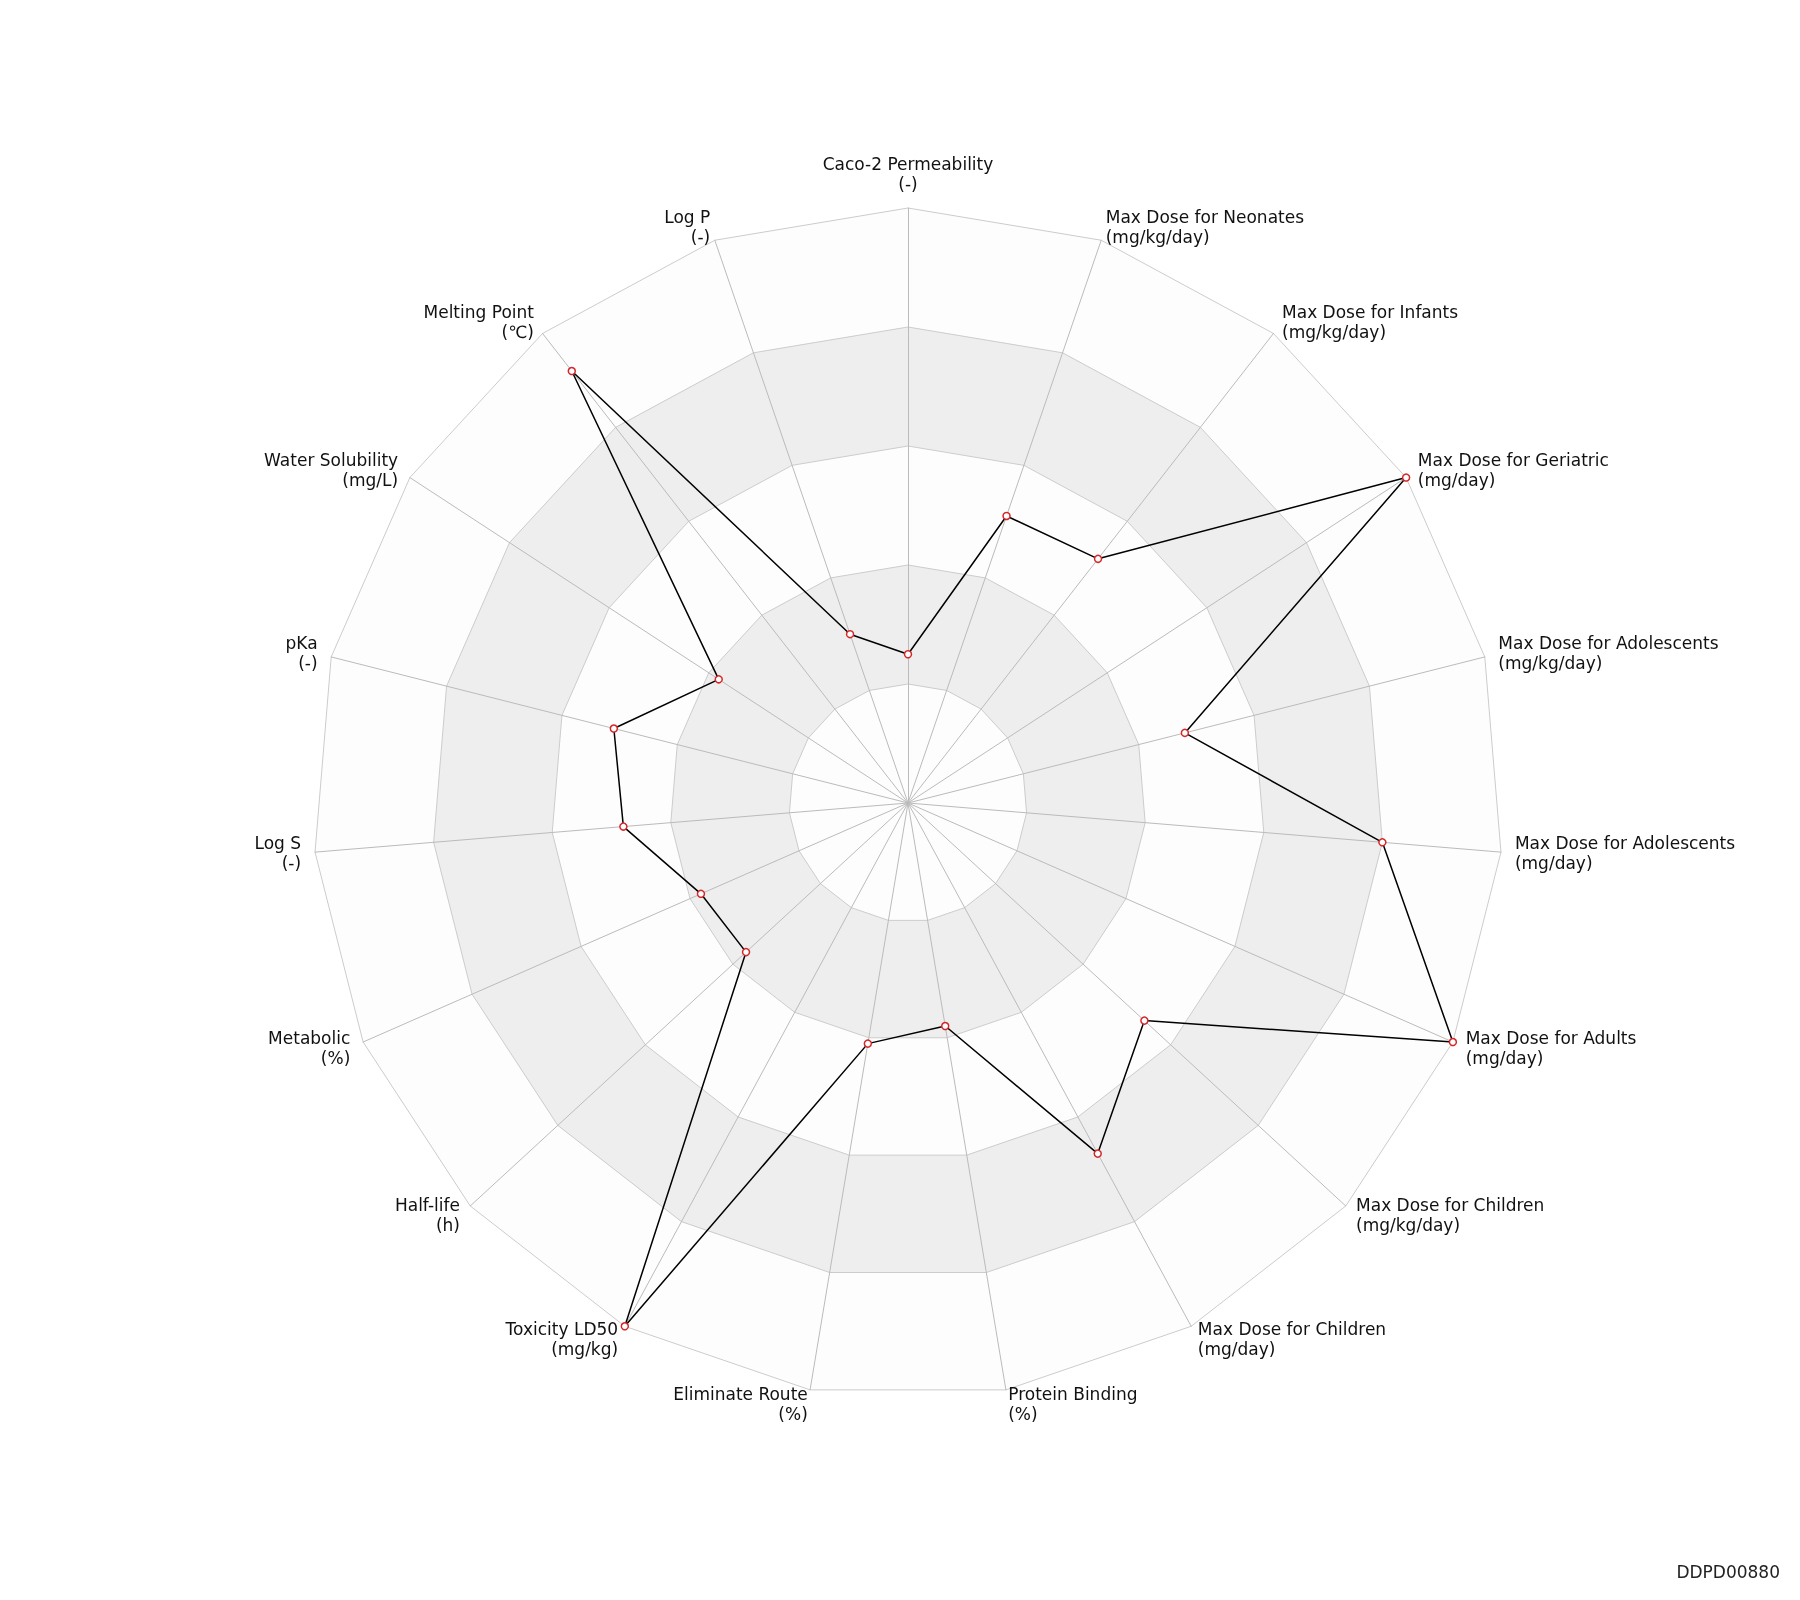 The image size is (1800, 1600). I want to click on spoke-label: Caco-2 Permeability (-), so click(908, 174).